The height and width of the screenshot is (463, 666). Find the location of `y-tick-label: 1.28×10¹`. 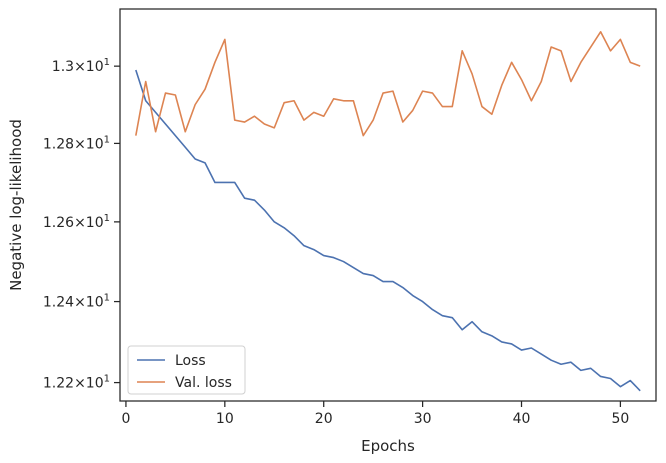

y-tick-label: 1.28×10¹ is located at coordinates (76, 143).